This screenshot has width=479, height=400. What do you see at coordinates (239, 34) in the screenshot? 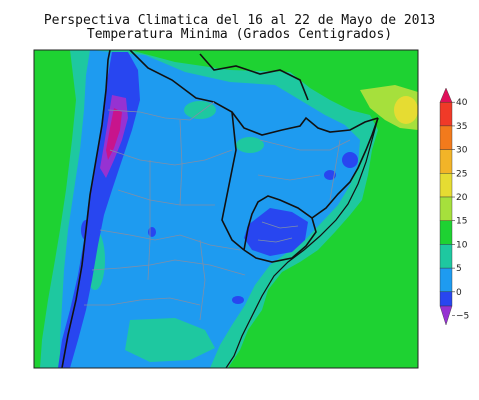
I see `map-subtitle: Temperatura Minima (Grados Centigrados)` at bounding box center [239, 34].